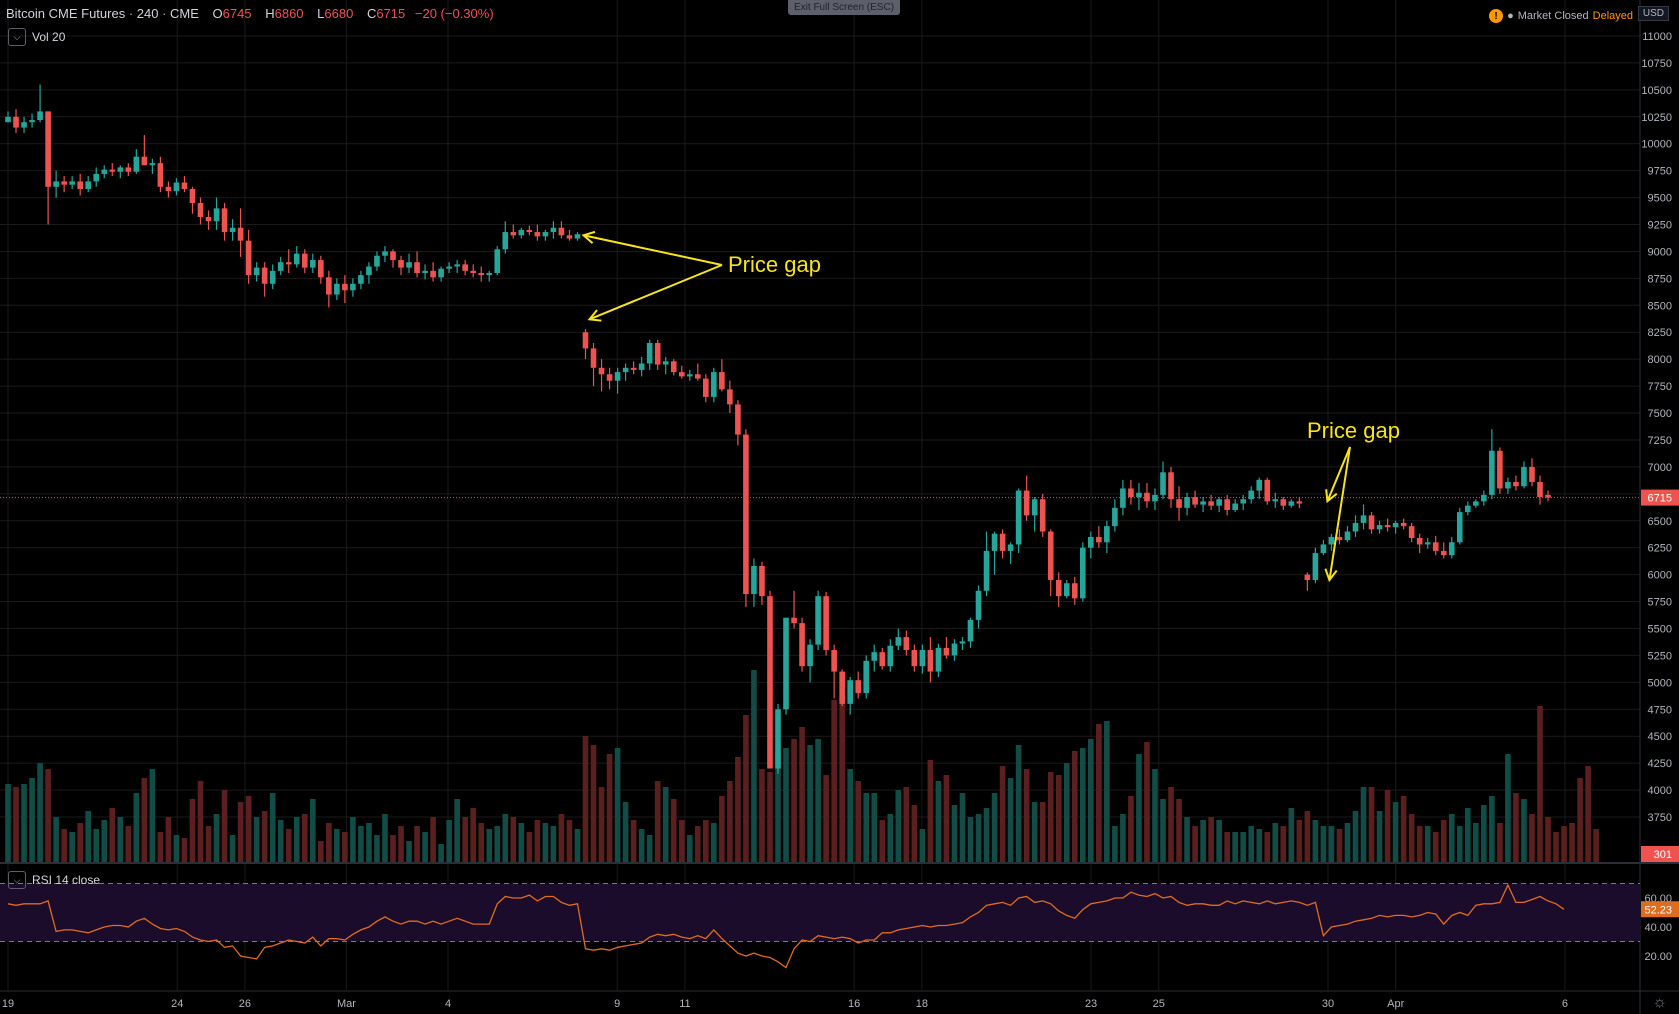  I want to click on symbol-name: Bitcoin CME Futures, so click(66, 13).